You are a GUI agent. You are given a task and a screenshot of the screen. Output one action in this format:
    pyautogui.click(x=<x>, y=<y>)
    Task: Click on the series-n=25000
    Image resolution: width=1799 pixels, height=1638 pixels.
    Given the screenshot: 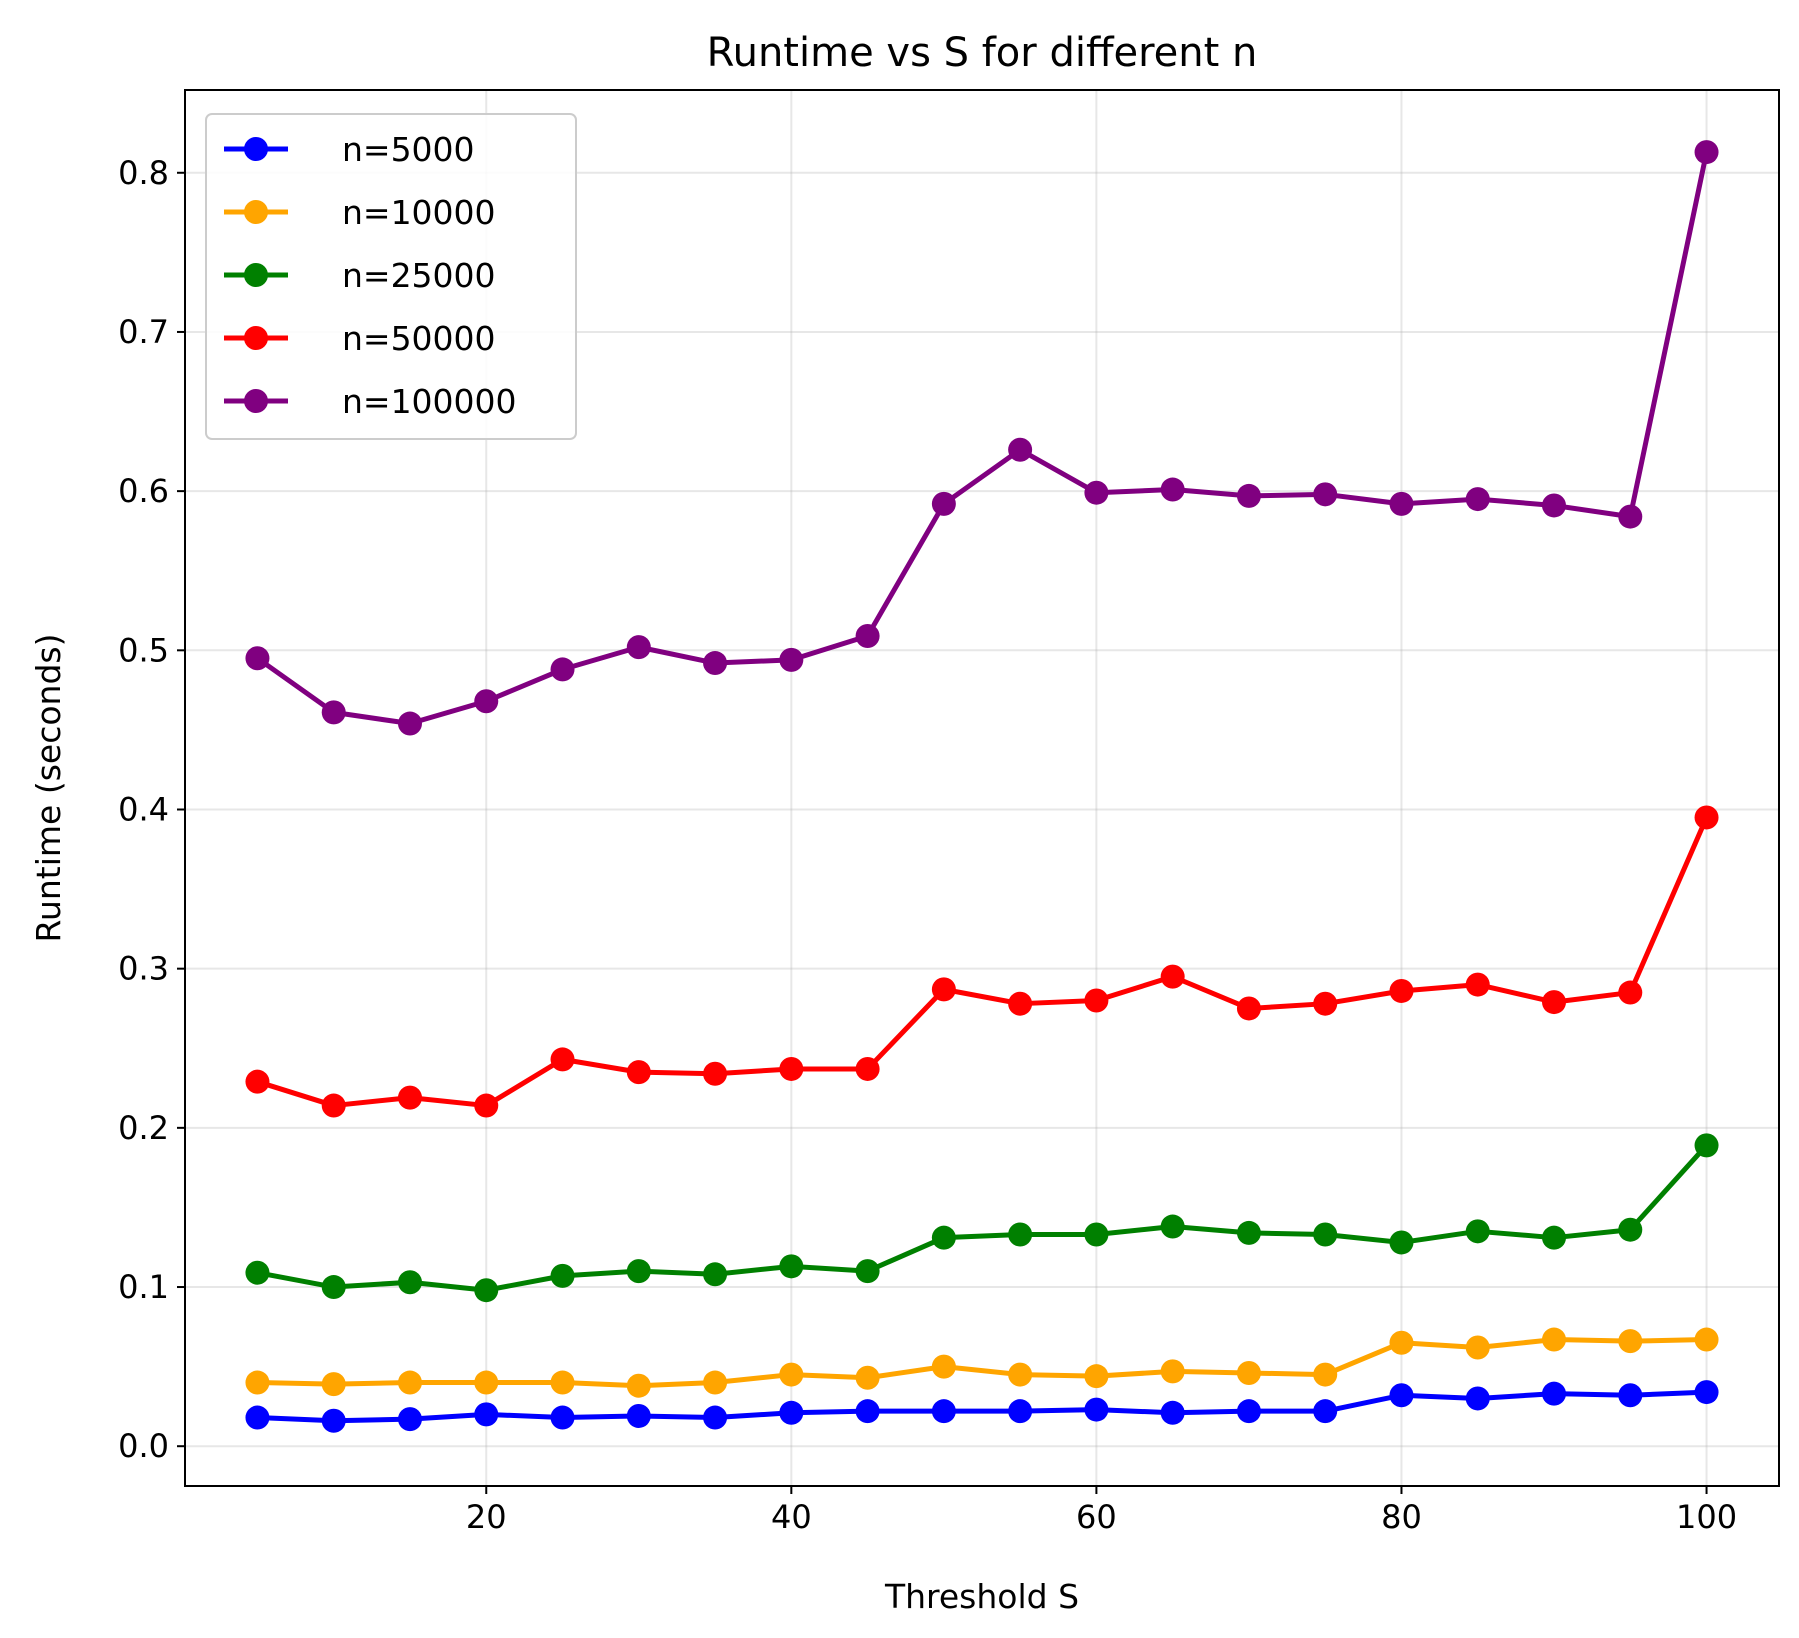 What is the action you would take?
    pyautogui.click(x=982, y=1218)
    